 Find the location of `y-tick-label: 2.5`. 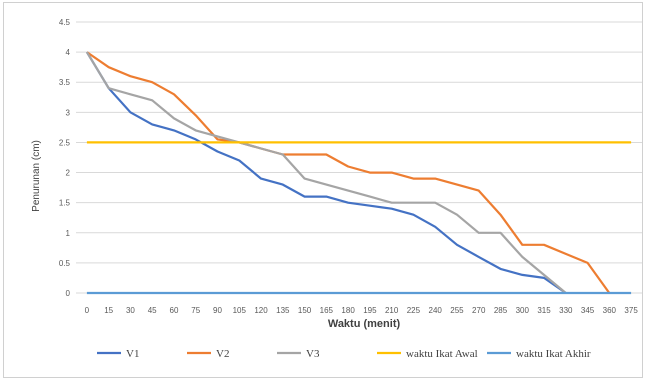

y-tick-label: 2.5 is located at coordinates (65, 142).